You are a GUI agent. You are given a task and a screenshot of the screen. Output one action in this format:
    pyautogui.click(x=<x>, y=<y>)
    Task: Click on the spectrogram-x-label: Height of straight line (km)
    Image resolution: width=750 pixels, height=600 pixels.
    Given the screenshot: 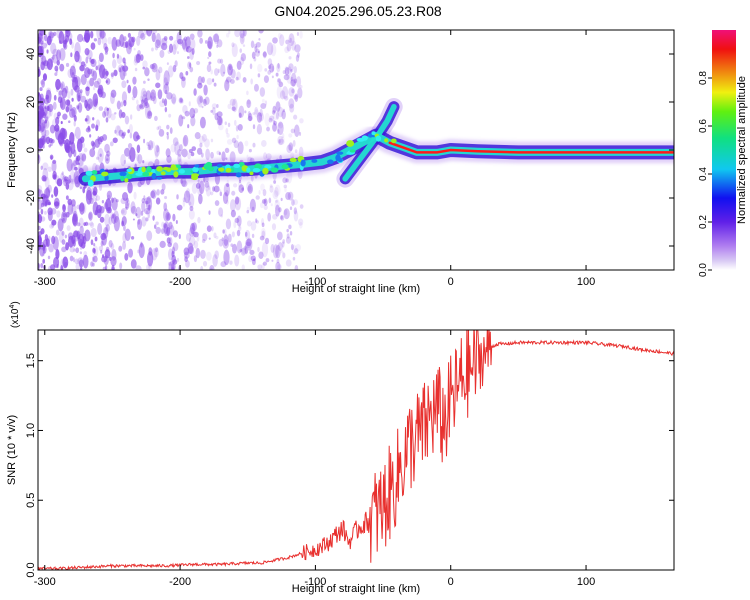 What is the action you would take?
    pyautogui.click(x=356, y=289)
    